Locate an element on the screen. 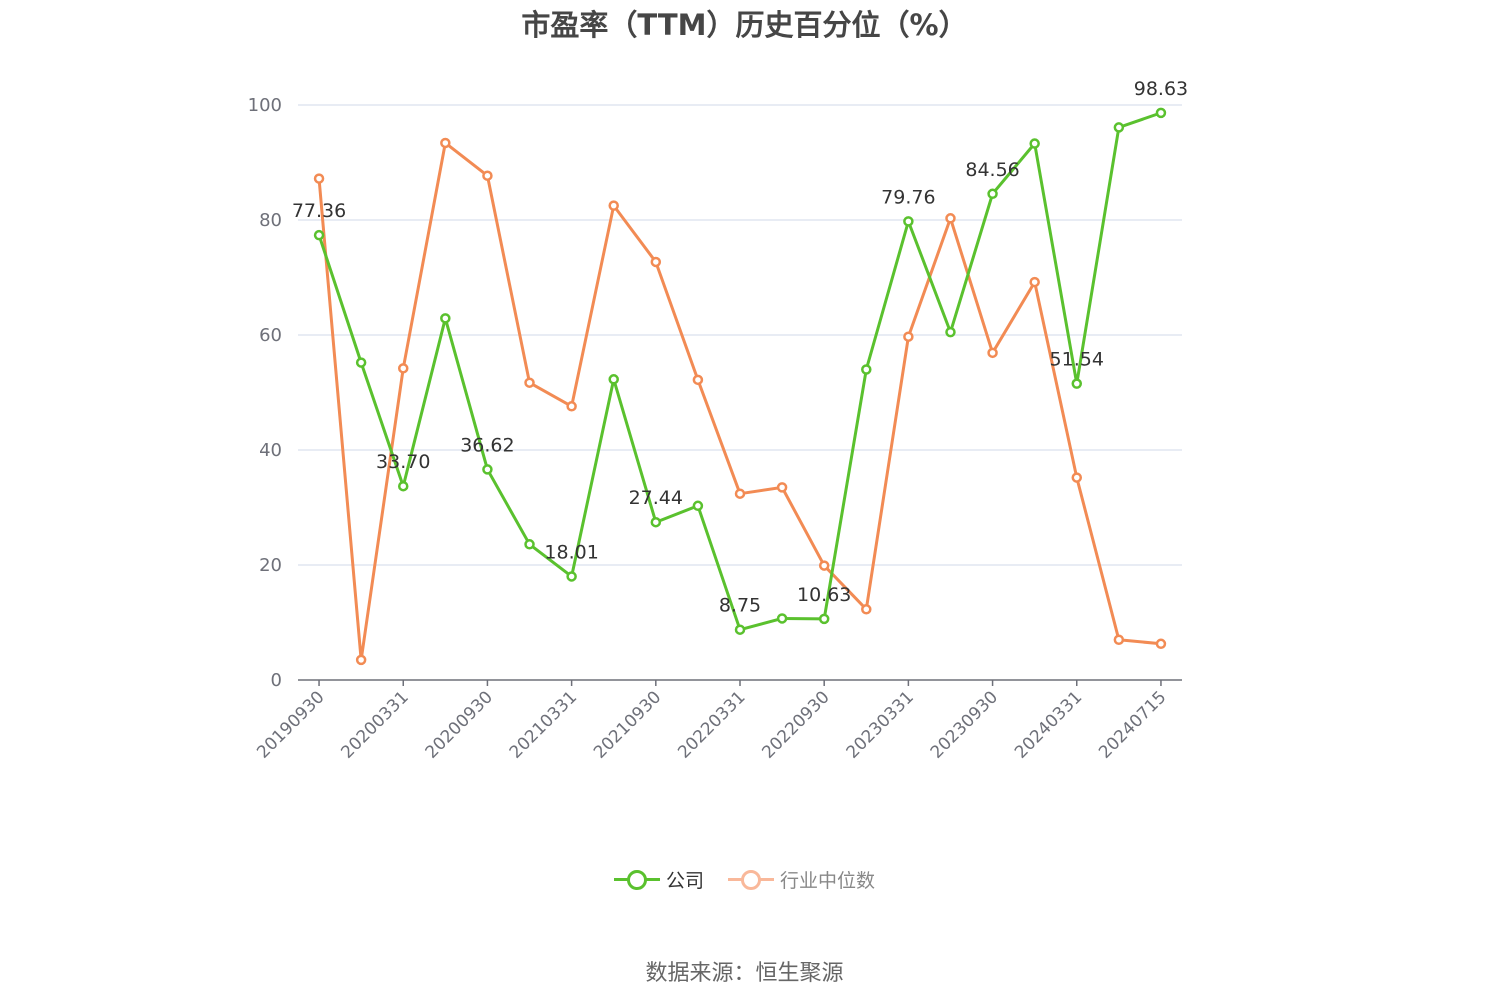 The width and height of the screenshot is (1489, 1006). x-tick-label: 20240331 is located at coordinates (1048, 724).